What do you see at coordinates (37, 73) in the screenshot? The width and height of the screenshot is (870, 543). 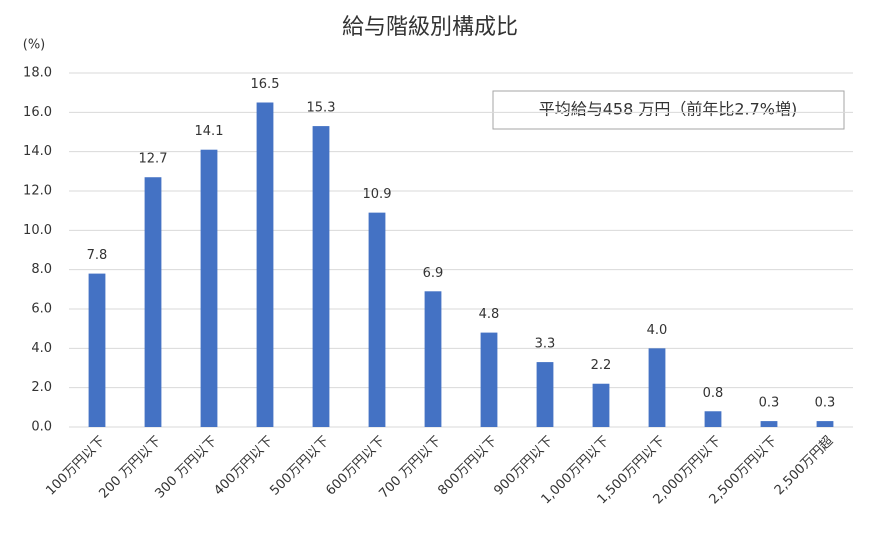 I see `y-tick-label: 18.0` at bounding box center [37, 73].